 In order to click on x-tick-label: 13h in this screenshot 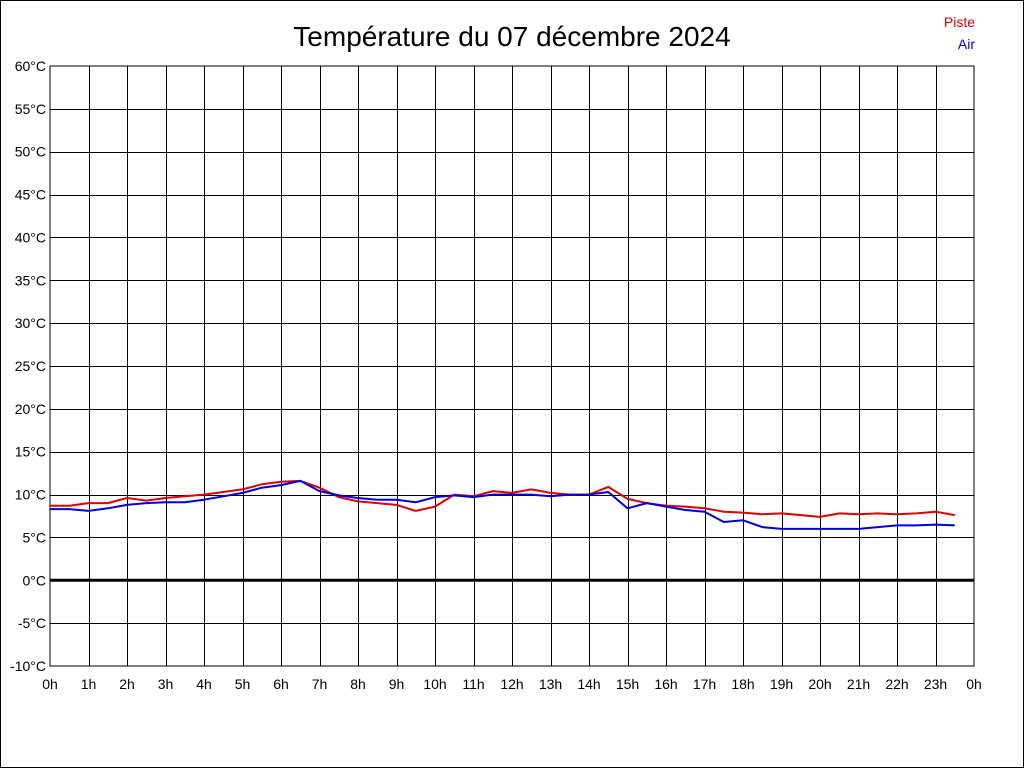, I will do `click(550, 684)`.